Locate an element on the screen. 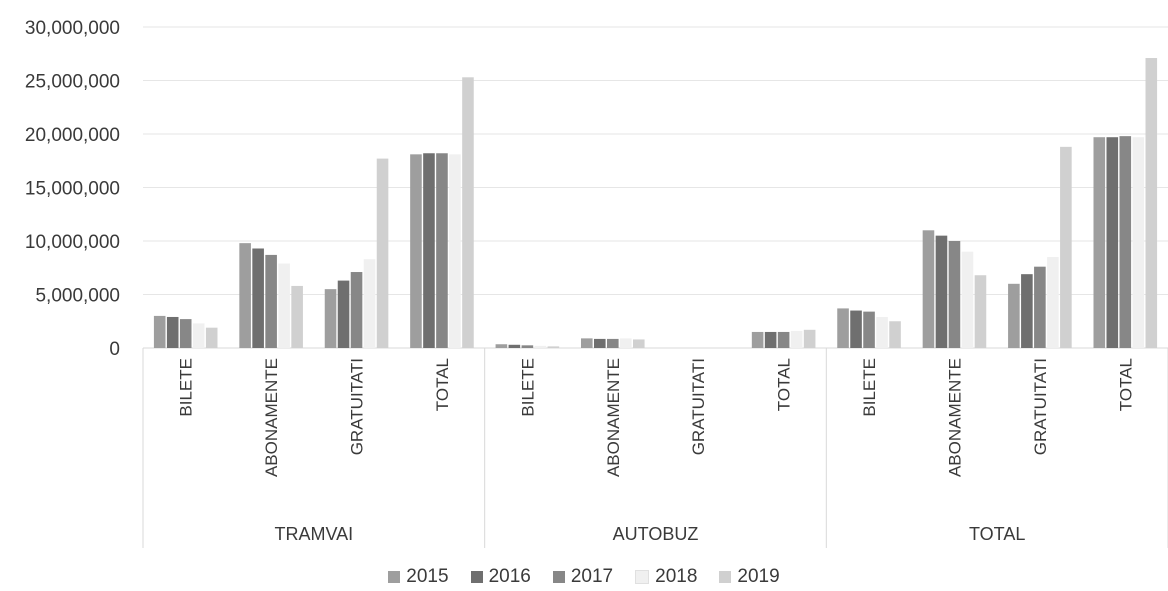 Image resolution: width=1168 pixels, height=591 pixels. legend-label: 2017 is located at coordinates (592, 576).